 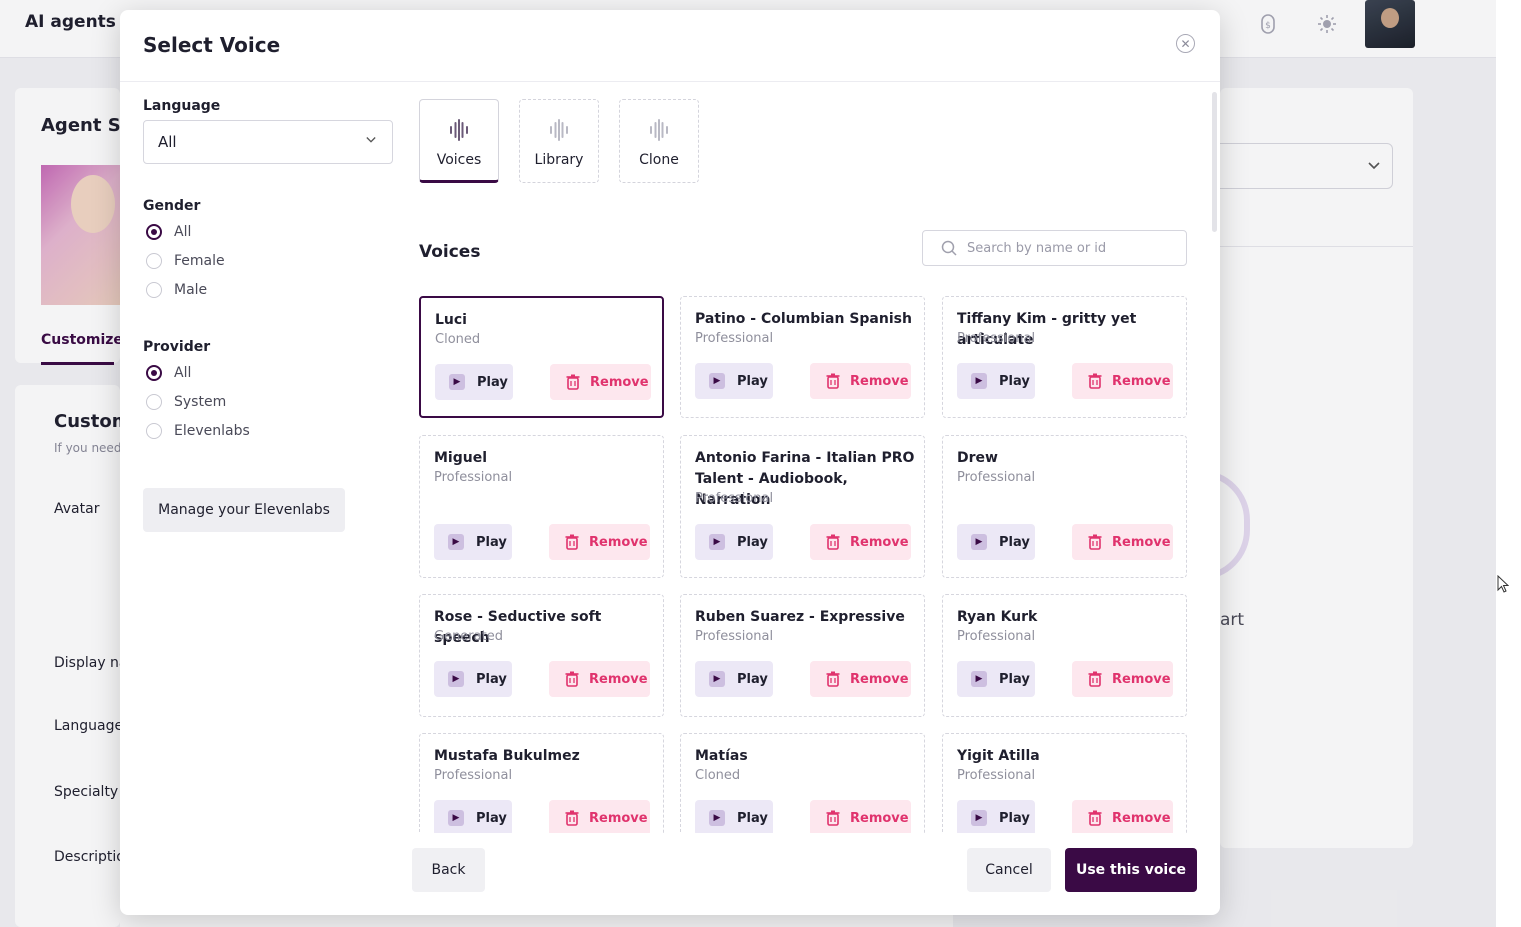 What do you see at coordinates (82, 340) in the screenshot?
I see `tab-customize: Customize` at bounding box center [82, 340].